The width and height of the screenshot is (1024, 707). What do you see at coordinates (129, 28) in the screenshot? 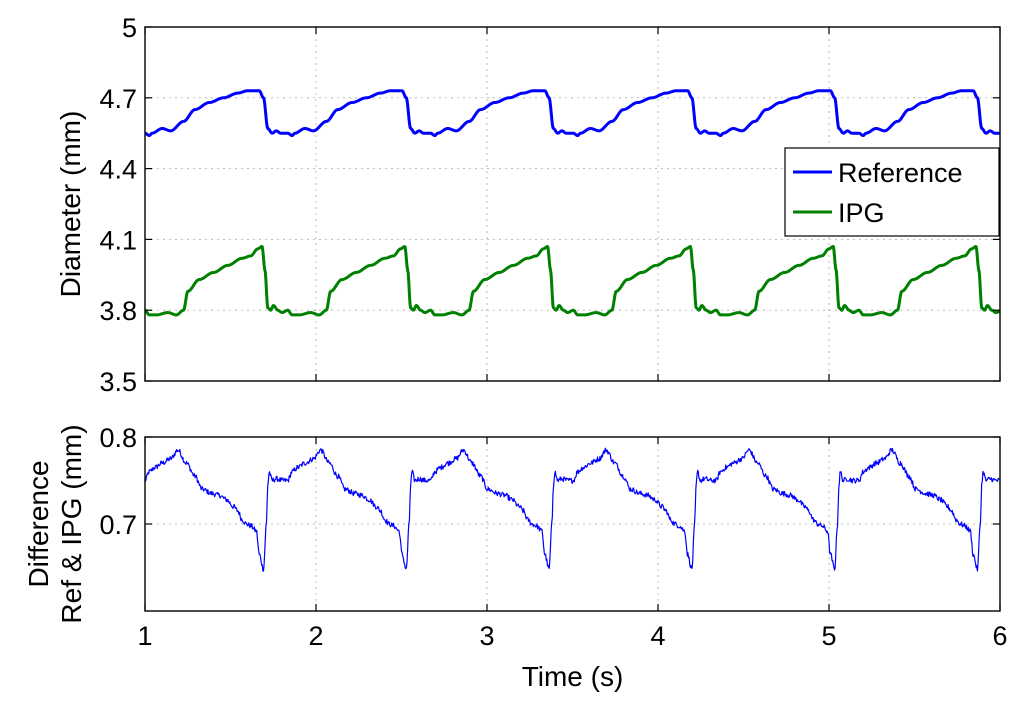
I see `y-tick-label: 5` at bounding box center [129, 28].